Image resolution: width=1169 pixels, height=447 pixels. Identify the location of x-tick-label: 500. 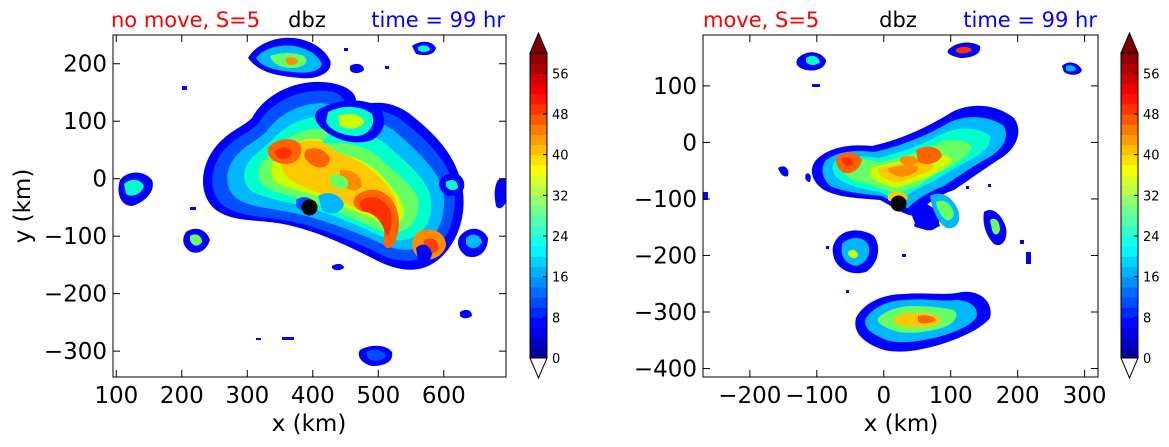
(378, 396).